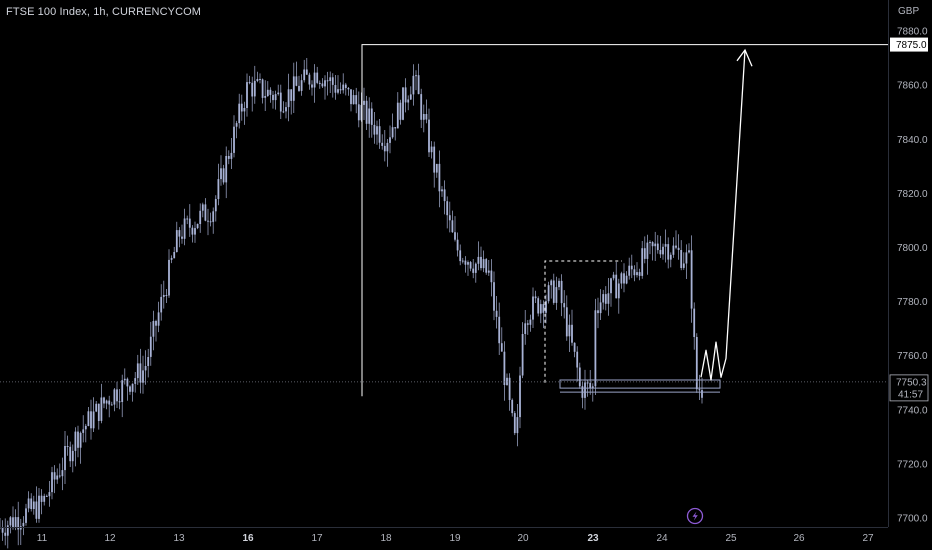 The width and height of the screenshot is (932, 550). I want to click on time-tick-label: 27, so click(868, 538).